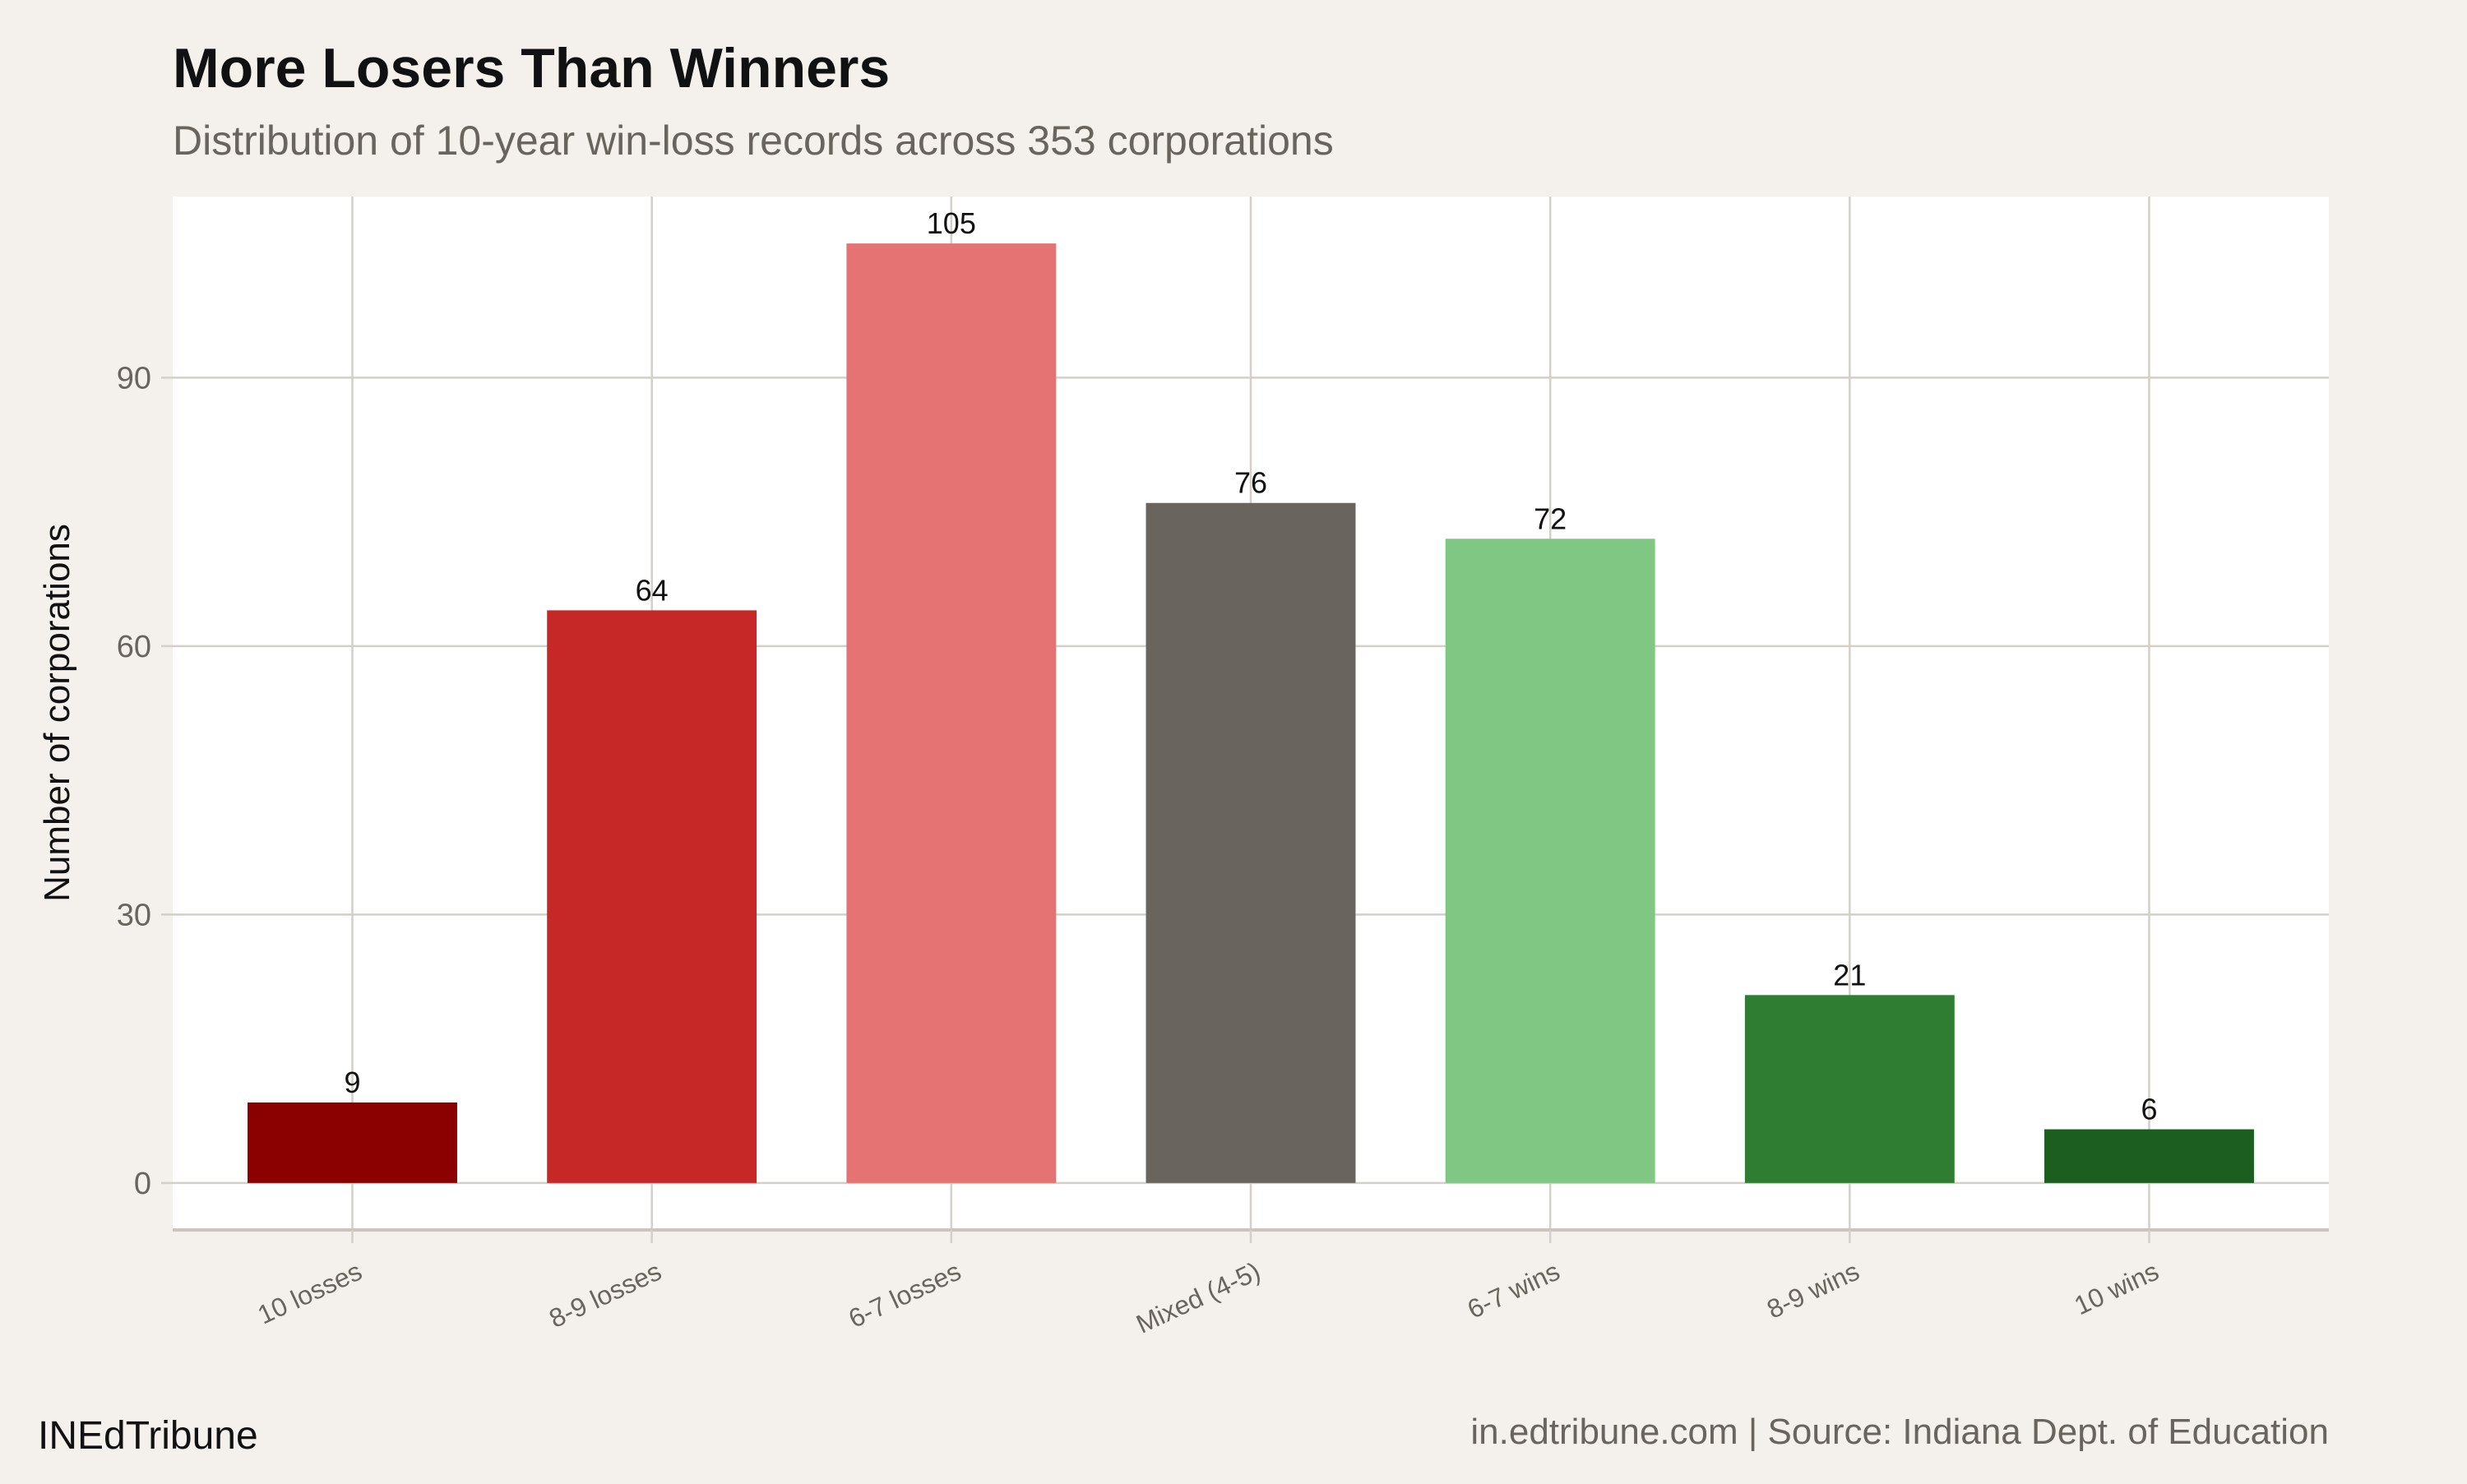 Image resolution: width=2467 pixels, height=1484 pixels. What do you see at coordinates (1250, 483) in the screenshot?
I see `bar-value-label: 76` at bounding box center [1250, 483].